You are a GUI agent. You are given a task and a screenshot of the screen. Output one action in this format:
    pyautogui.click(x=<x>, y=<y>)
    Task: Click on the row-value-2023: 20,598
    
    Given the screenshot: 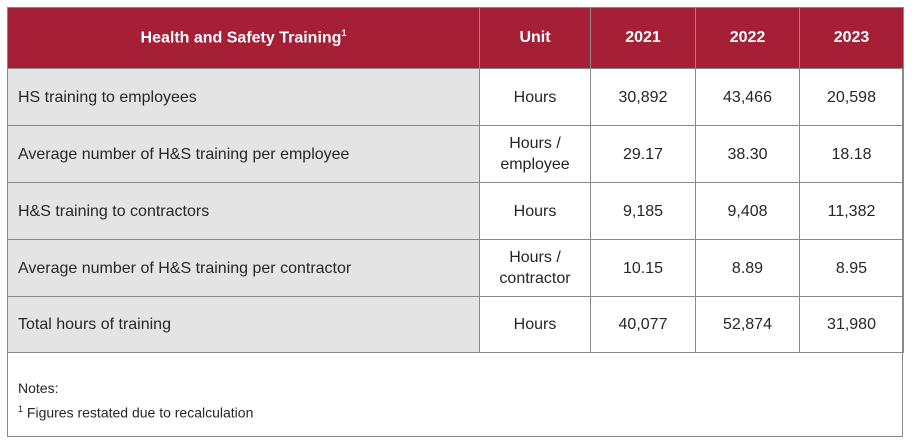 What is the action you would take?
    pyautogui.click(x=851, y=97)
    